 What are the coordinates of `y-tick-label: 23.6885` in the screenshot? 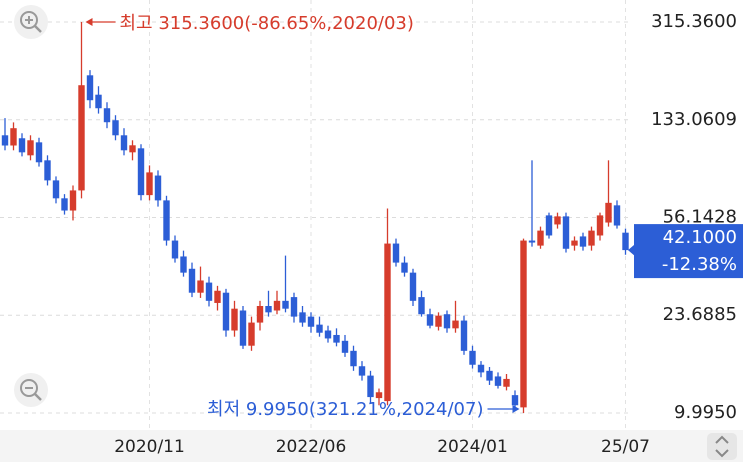 It's located at (700, 314).